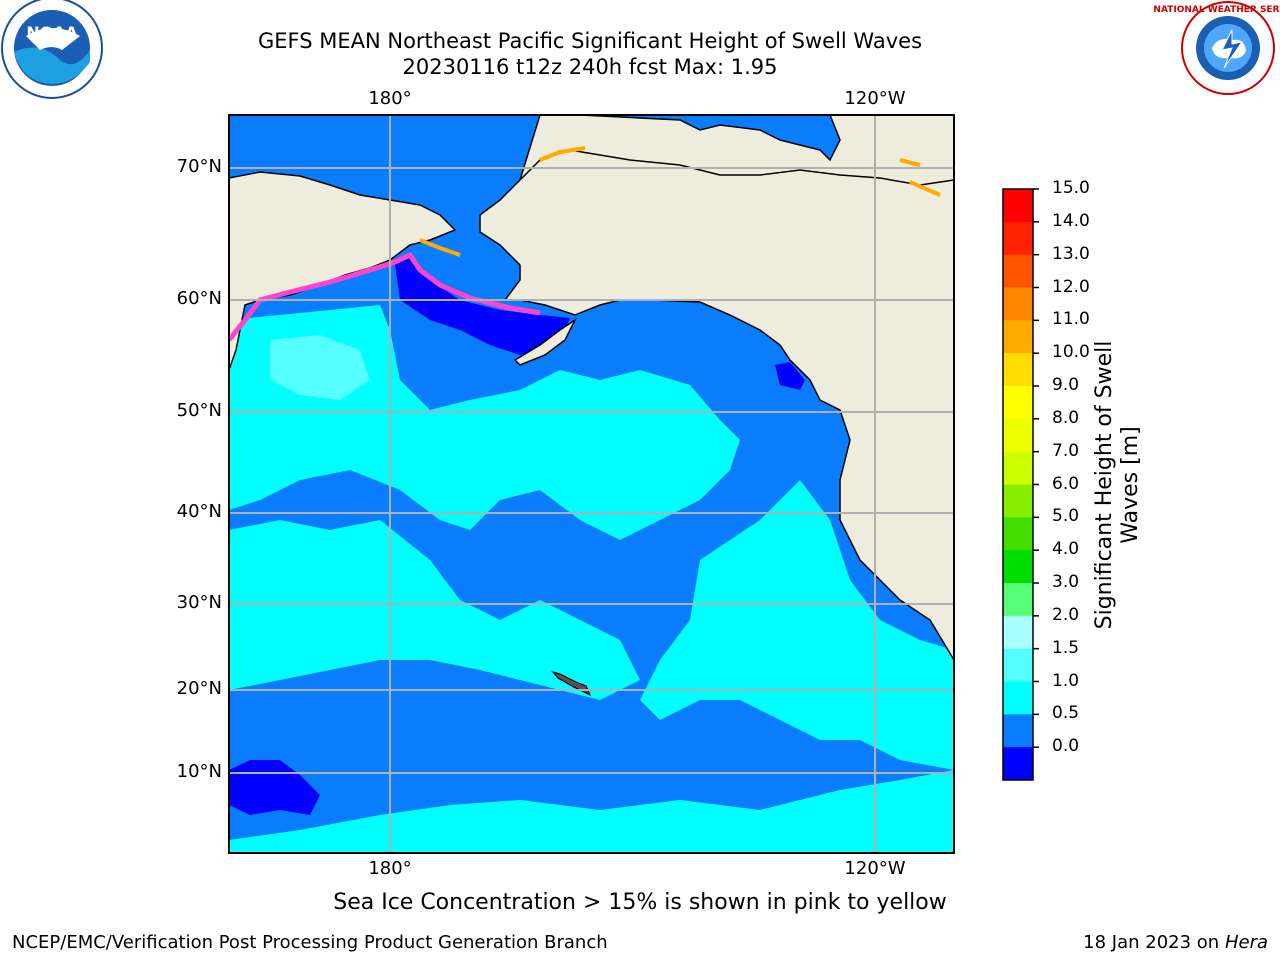 The width and height of the screenshot is (1280, 960). Describe the element at coordinates (1066, 746) in the screenshot. I see `colorbar-tick-label: 0.0` at that location.